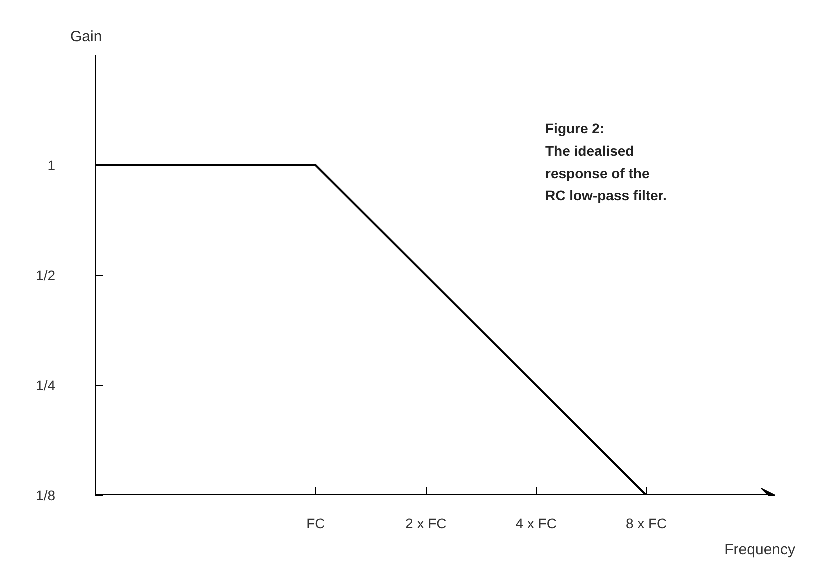  Describe the element at coordinates (536, 524) in the screenshot. I see `x-tick-label: 4 x FC` at that location.